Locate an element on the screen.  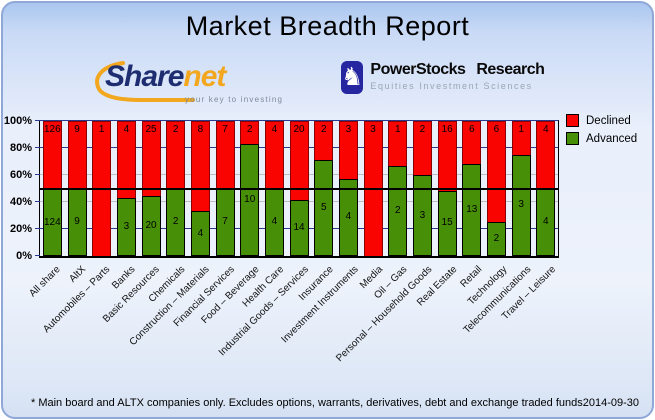
bar-slot: 6 13 is located at coordinates (471, 188).